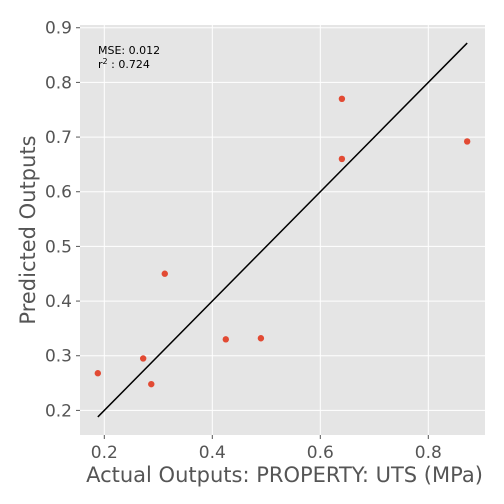  I want to click on r2-label: r, so click(100, 64).